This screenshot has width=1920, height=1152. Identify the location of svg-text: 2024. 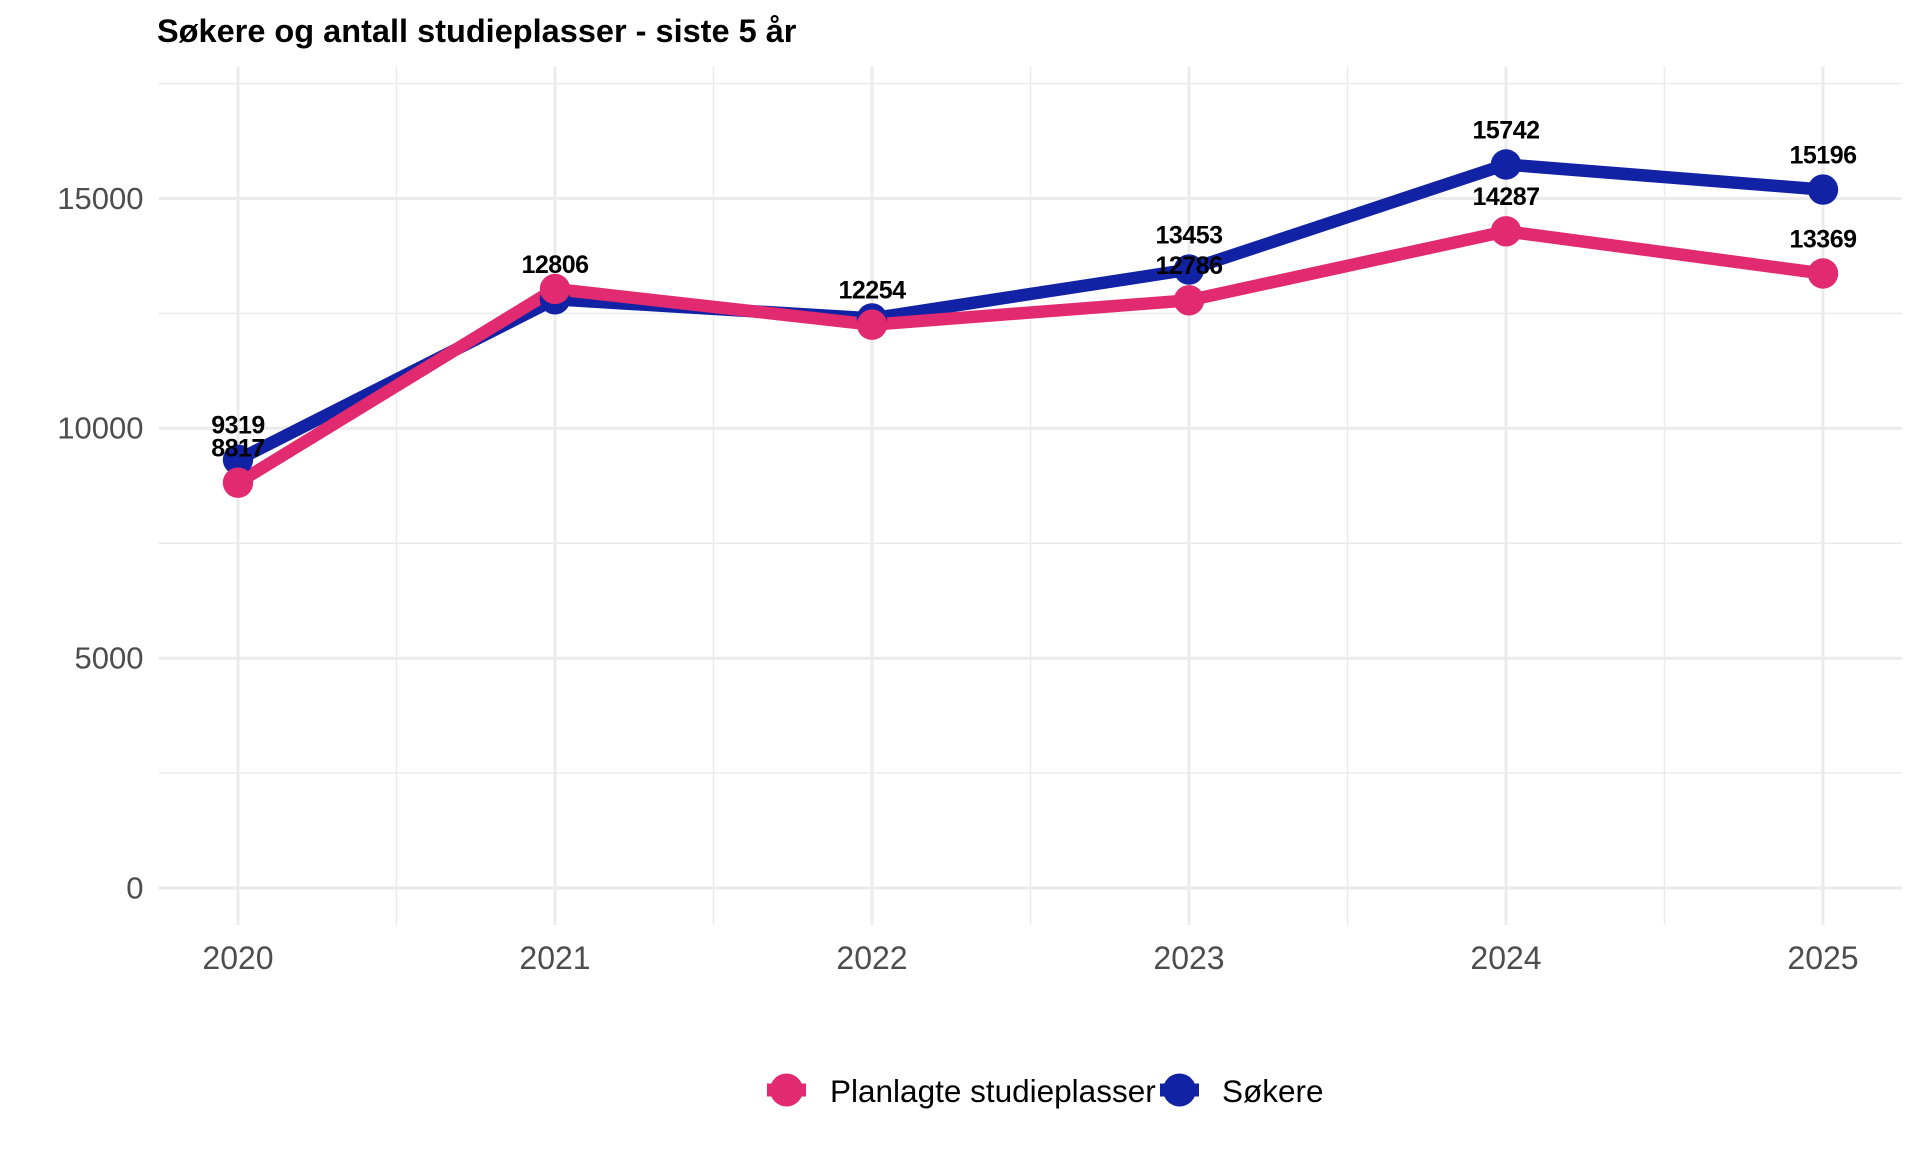
(1505, 958).